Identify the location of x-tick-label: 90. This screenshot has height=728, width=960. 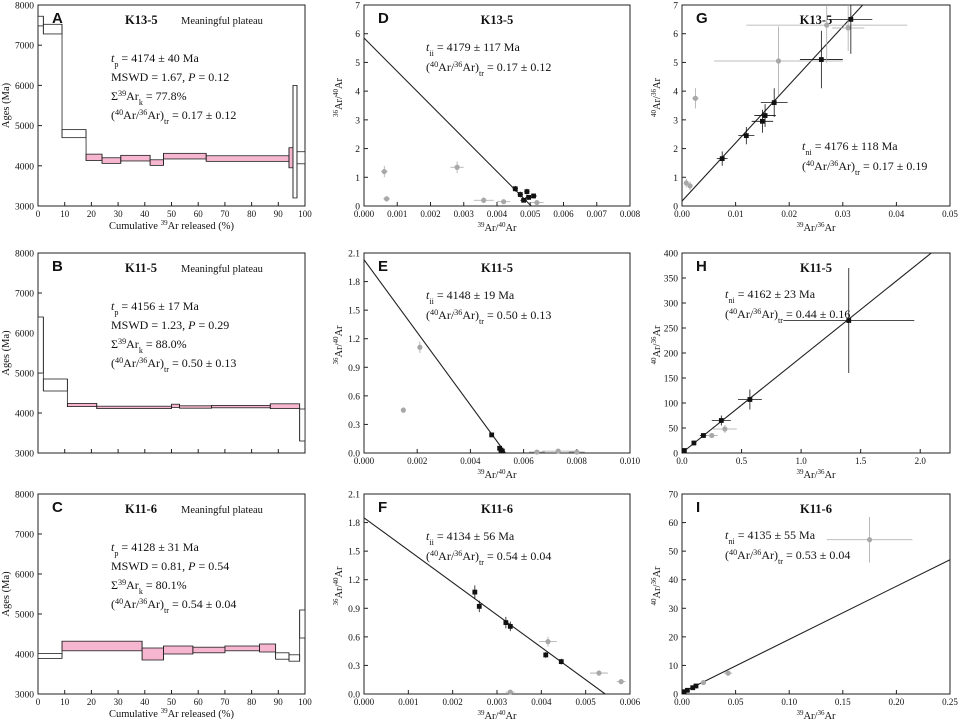
(279, 702).